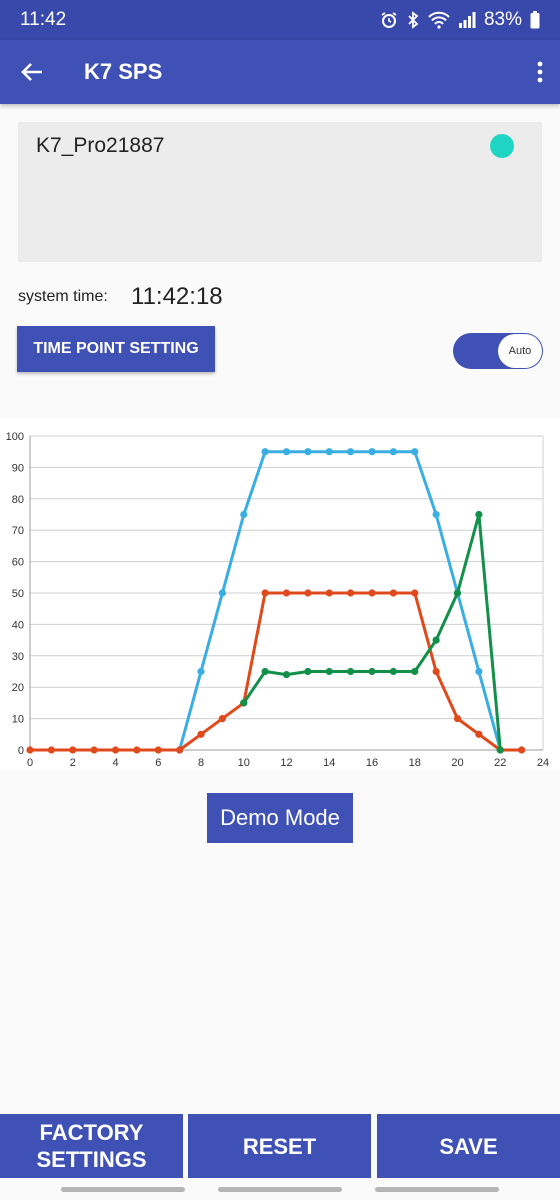  What do you see at coordinates (286, 763) in the screenshot?
I see `x-tick-label: 12` at bounding box center [286, 763].